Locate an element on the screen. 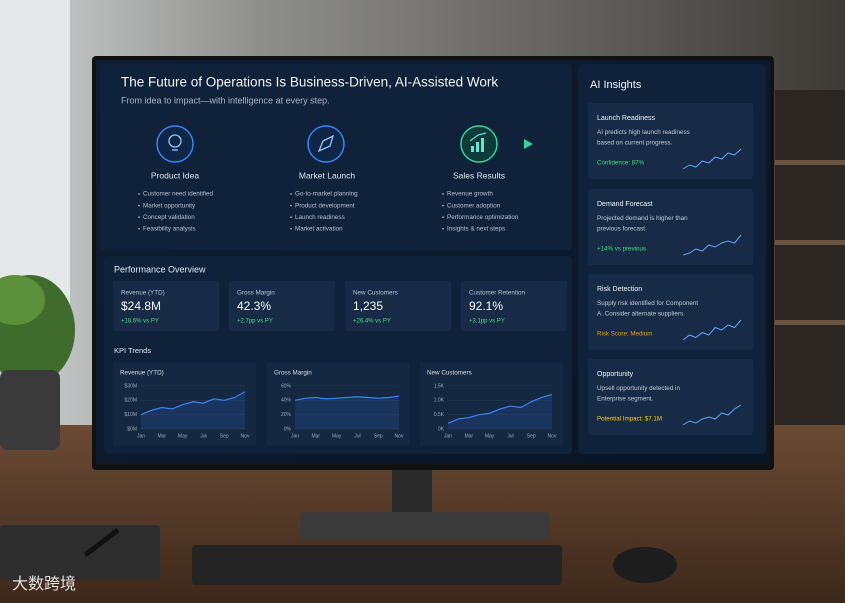 The width and height of the screenshot is (845, 603). y-tick-label: $20M is located at coordinates (130, 401).